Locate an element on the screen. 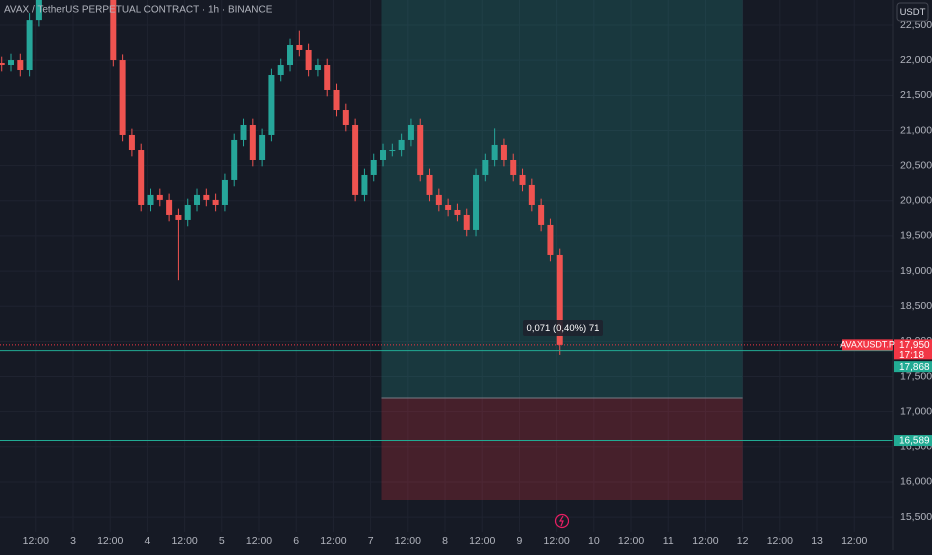 The image size is (932, 555). y-tick-label: 19,500 is located at coordinates (916, 236).